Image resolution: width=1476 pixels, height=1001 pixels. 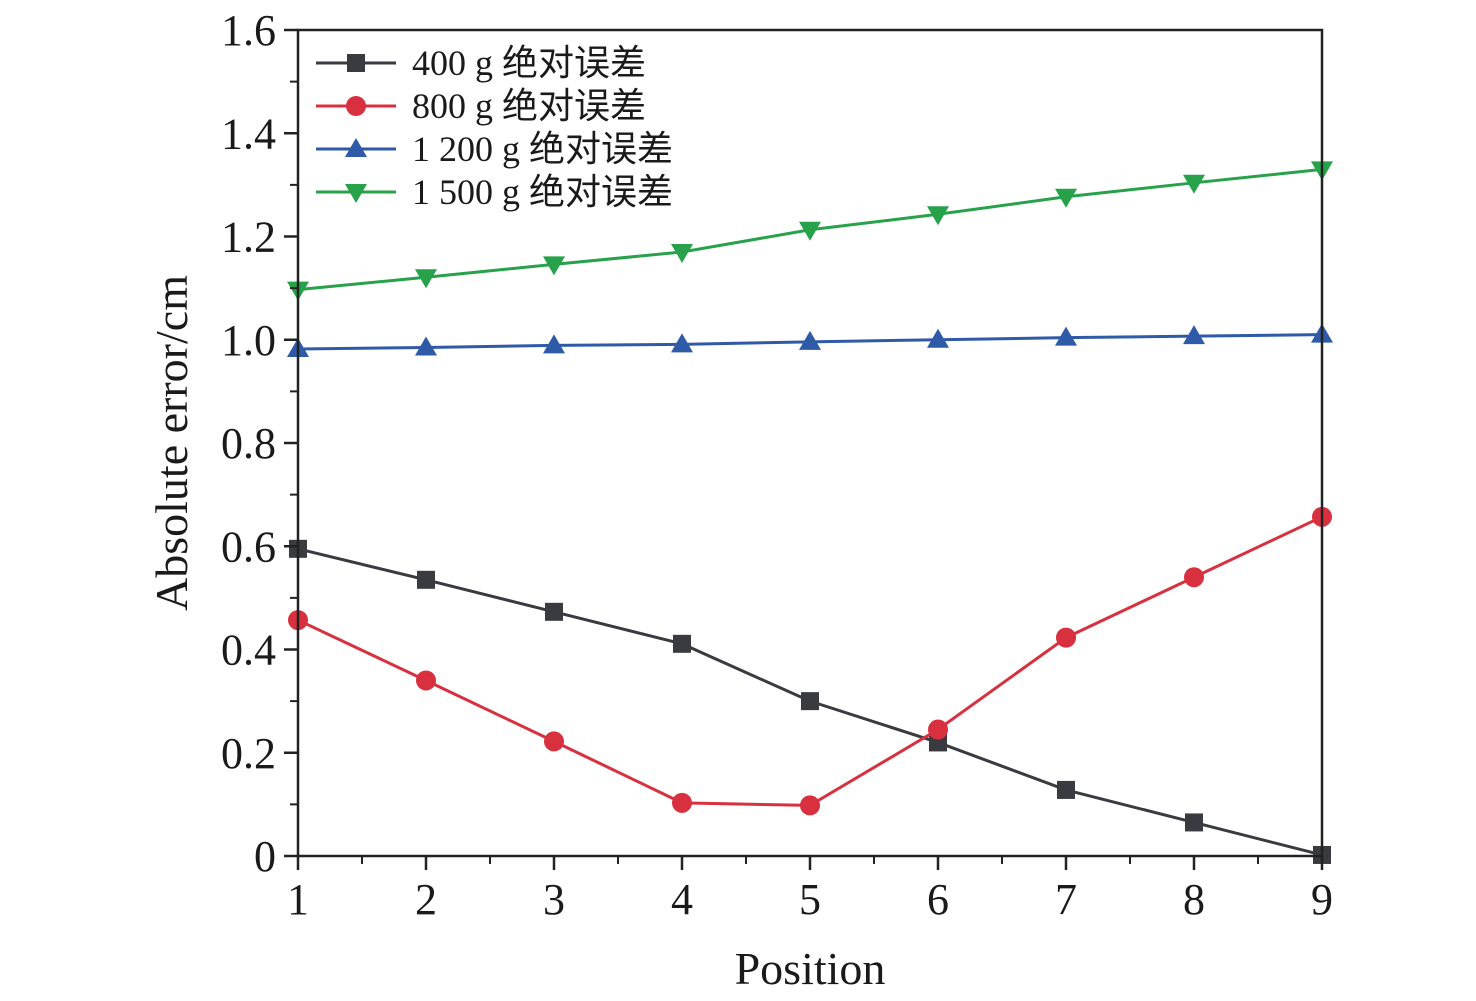 I want to click on y-axis-title: Absolute error/cm, so click(x=171, y=443).